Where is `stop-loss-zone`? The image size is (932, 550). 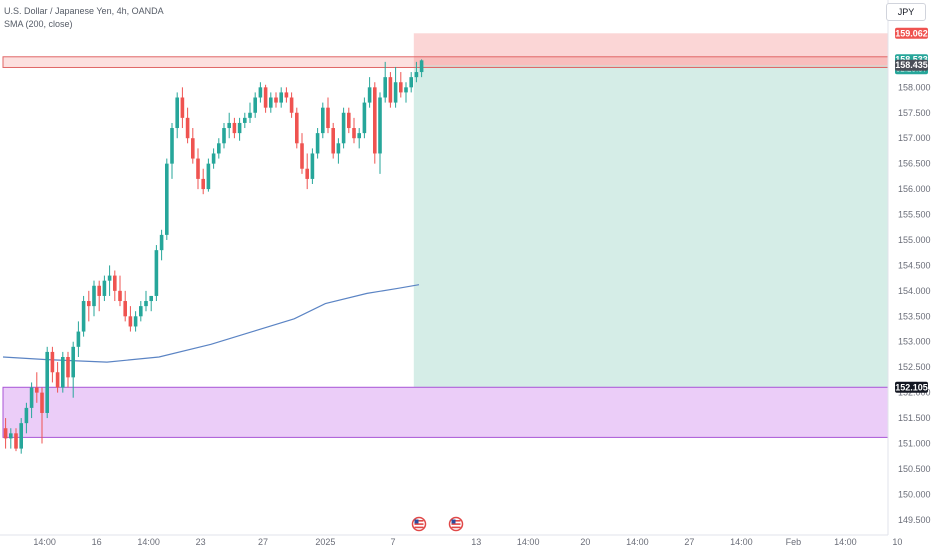
stop-loss-zone is located at coordinates (650, 49).